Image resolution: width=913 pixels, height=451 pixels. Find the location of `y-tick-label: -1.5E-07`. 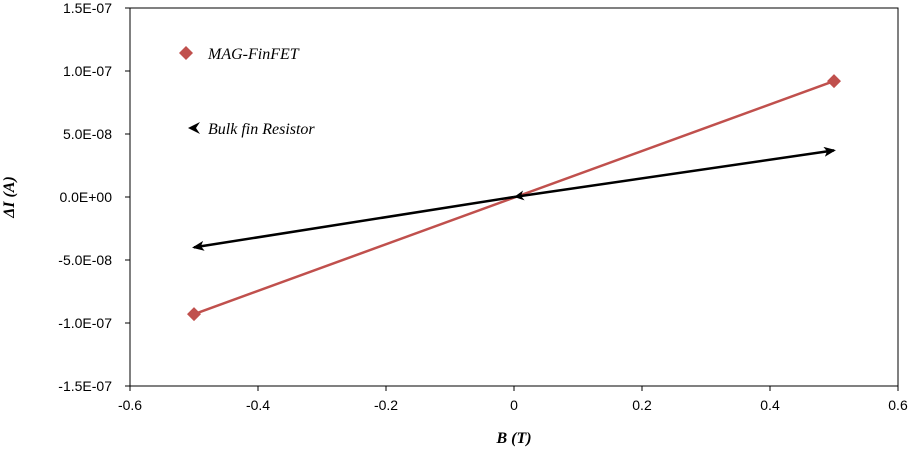

y-tick-label: -1.5E-07 is located at coordinates (85, 386).